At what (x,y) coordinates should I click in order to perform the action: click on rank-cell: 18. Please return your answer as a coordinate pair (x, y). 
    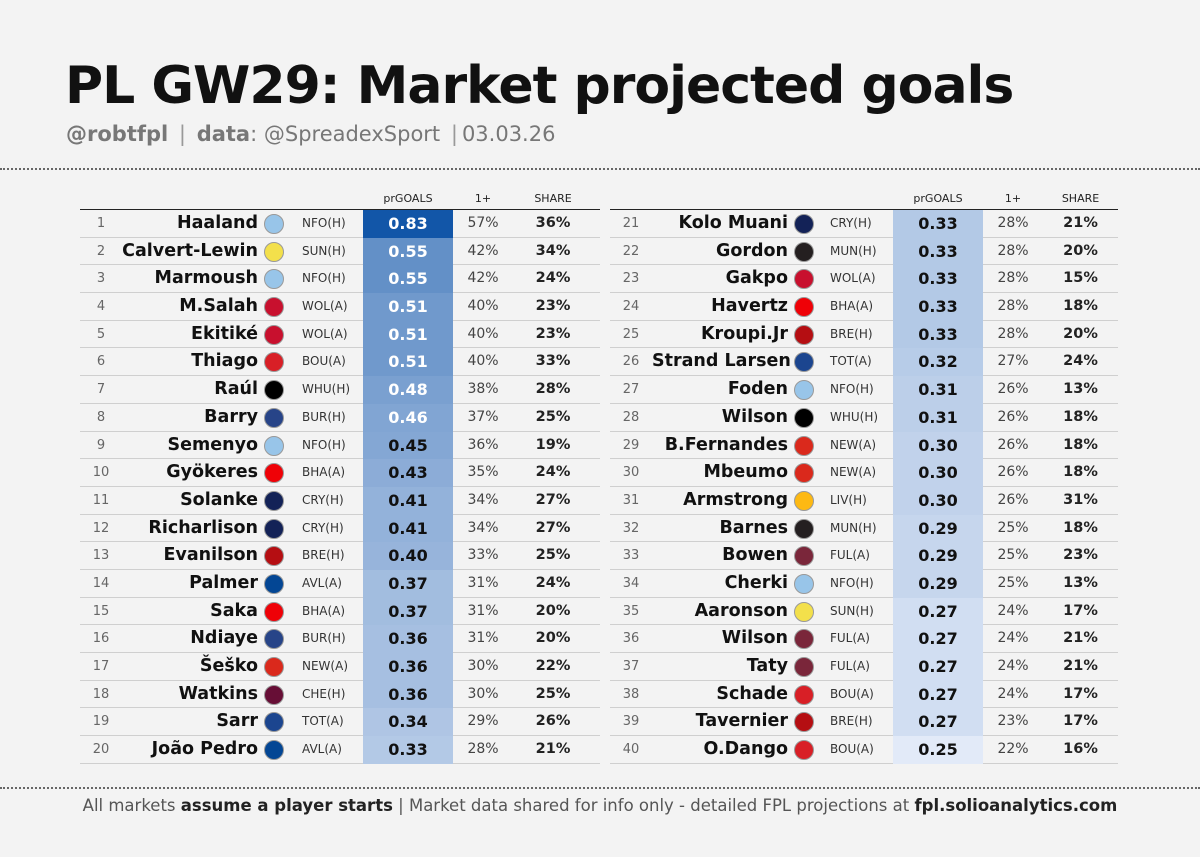
    Looking at the image, I should click on (101, 694).